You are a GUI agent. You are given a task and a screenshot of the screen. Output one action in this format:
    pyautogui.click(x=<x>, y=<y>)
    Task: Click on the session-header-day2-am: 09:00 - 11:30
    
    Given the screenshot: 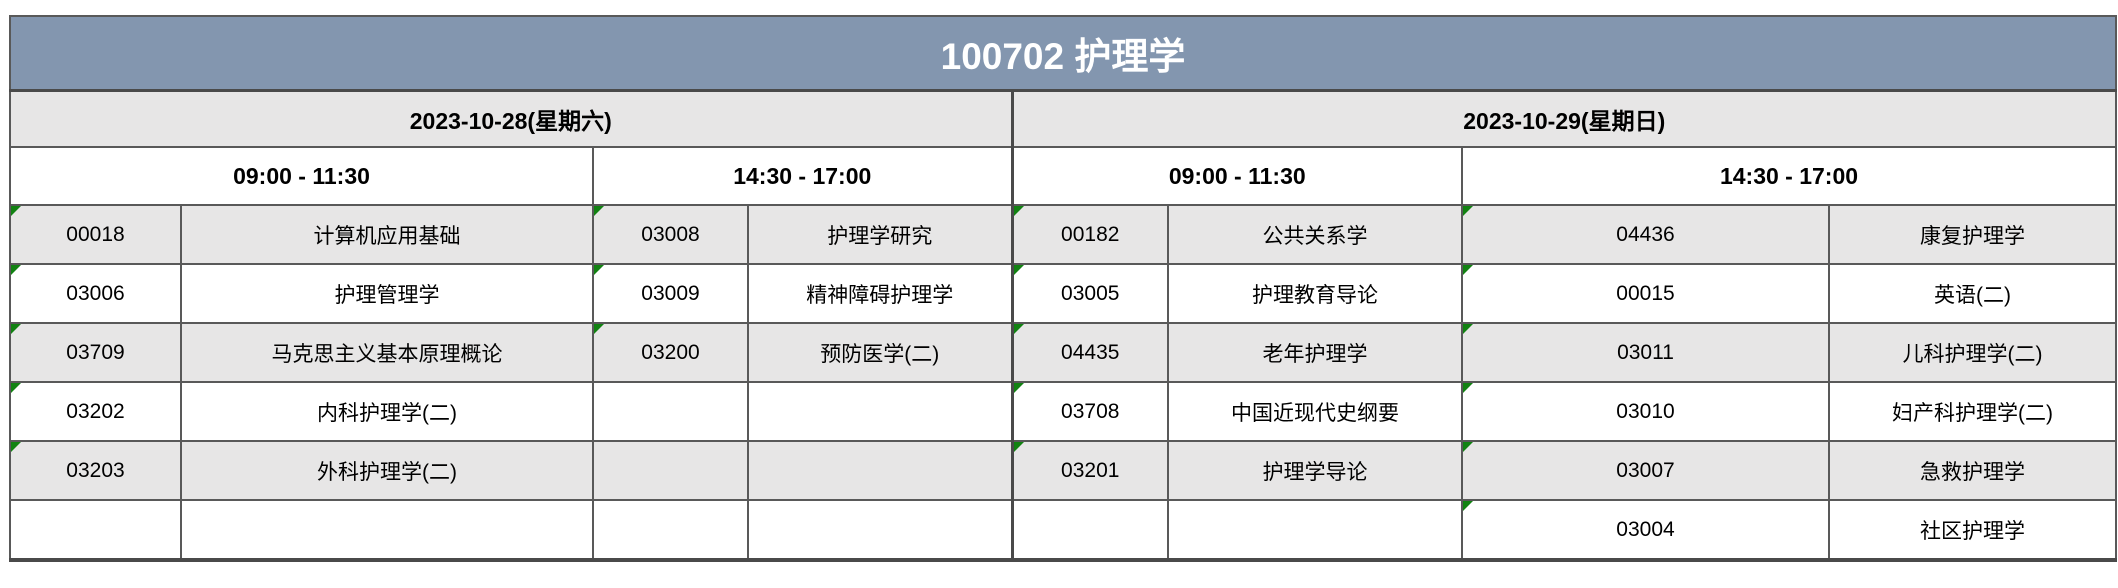 What is the action you would take?
    pyautogui.click(x=1237, y=176)
    